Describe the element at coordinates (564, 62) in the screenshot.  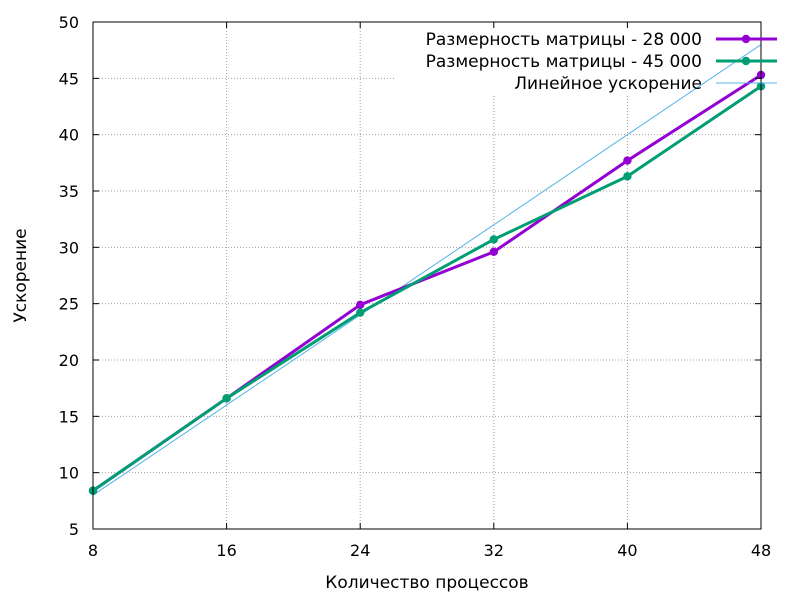
I see `legend-label-2: Размерность матрицы - 45 000` at that location.